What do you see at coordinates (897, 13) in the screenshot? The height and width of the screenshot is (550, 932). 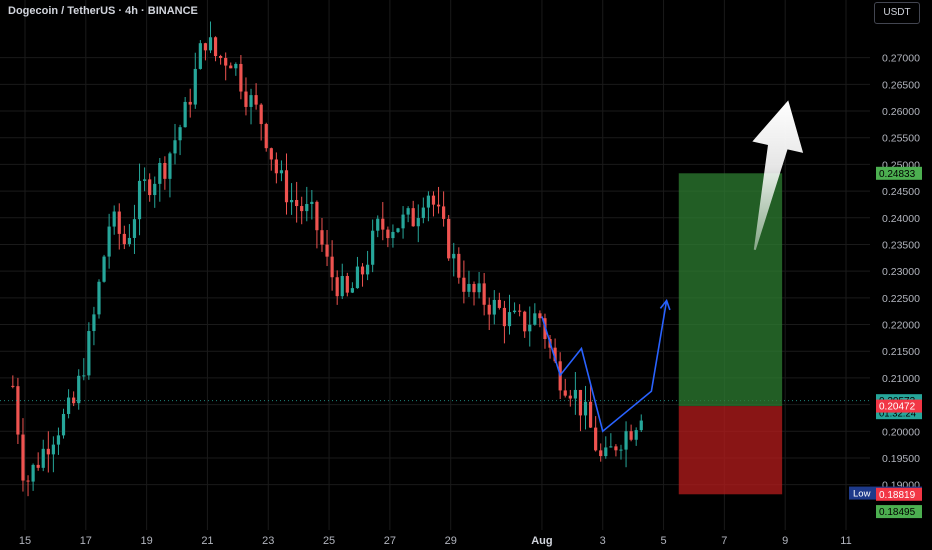 I see `currency-selector: USDT` at bounding box center [897, 13].